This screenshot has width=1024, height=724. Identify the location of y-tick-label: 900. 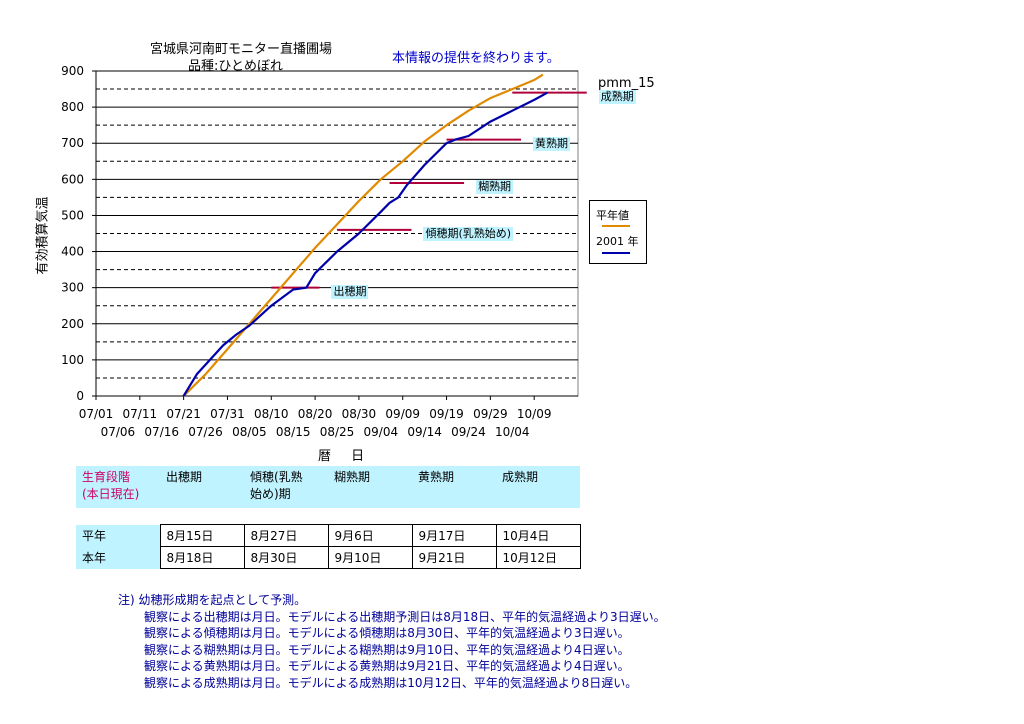
(72, 71).